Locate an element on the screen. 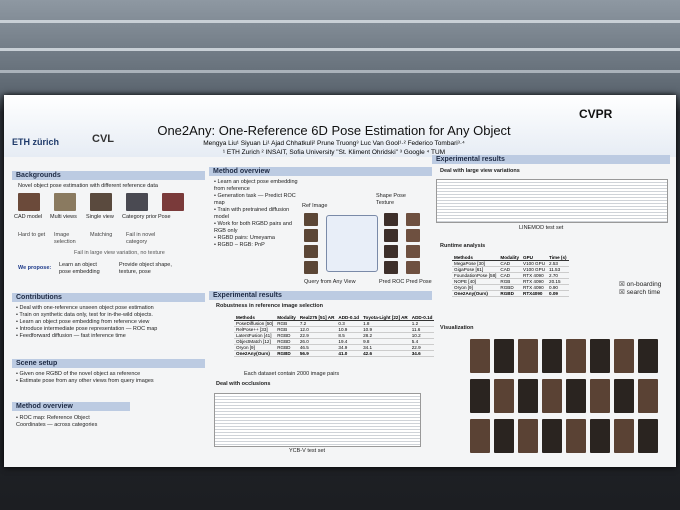  table-cell: GigaPose [61] is located at coordinates (475, 269).